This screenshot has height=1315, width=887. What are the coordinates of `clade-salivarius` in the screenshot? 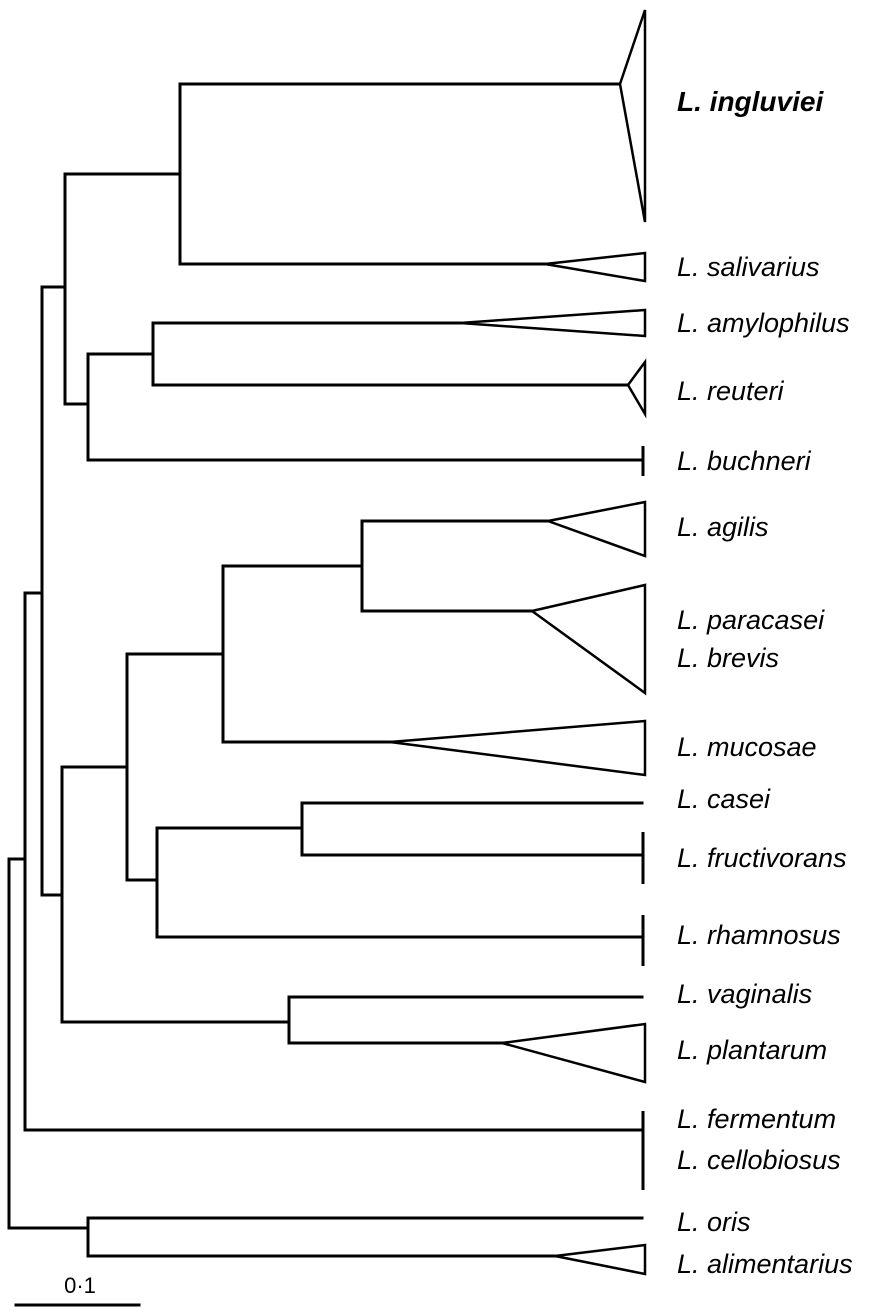 It's located at (595, 267).